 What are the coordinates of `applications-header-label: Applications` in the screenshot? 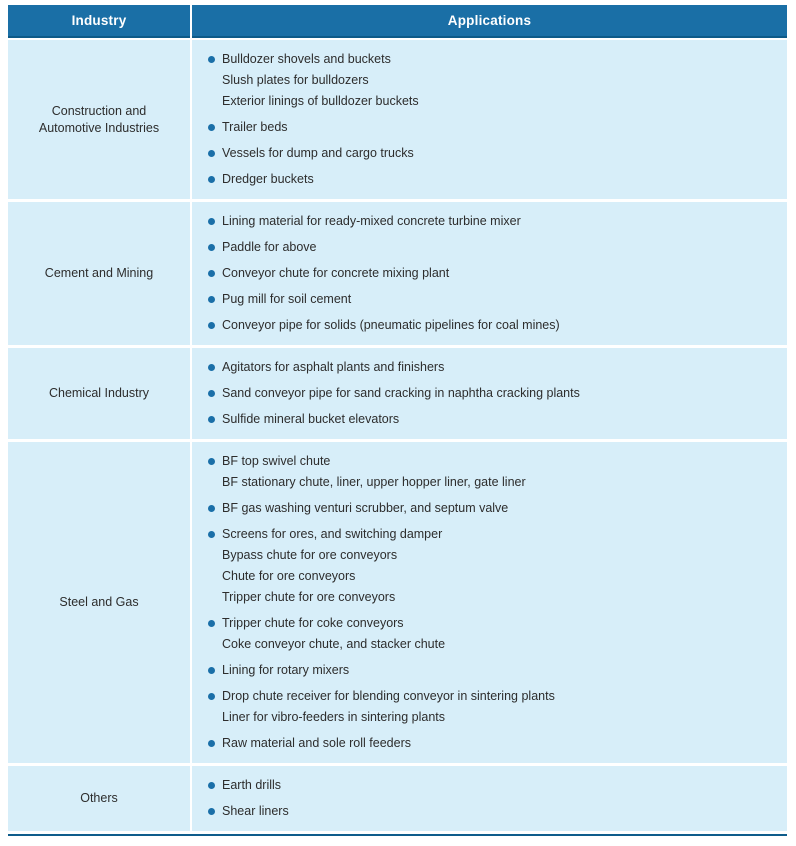 It's located at (489, 20).